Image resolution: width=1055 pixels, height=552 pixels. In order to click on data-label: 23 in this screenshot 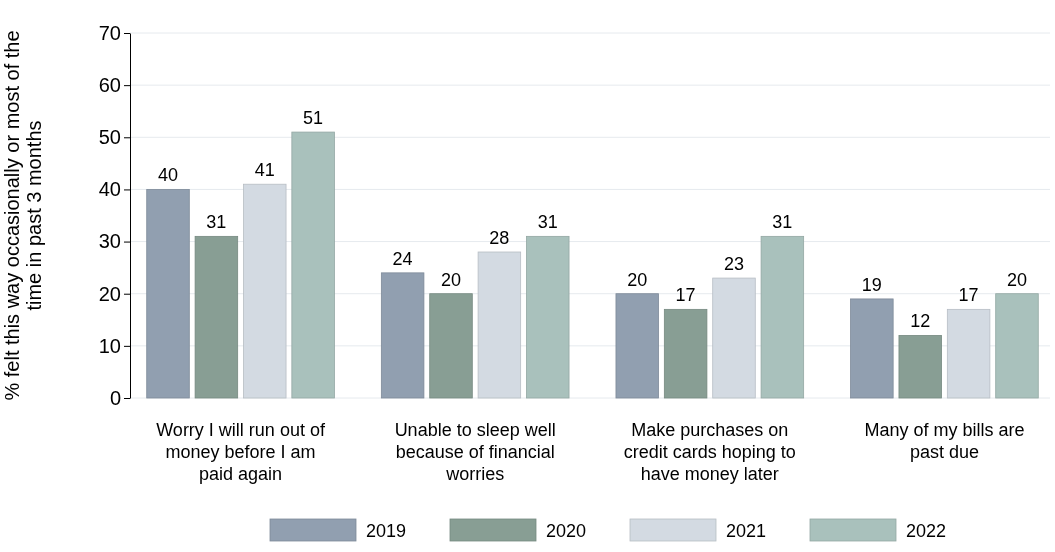, I will do `click(734, 264)`.